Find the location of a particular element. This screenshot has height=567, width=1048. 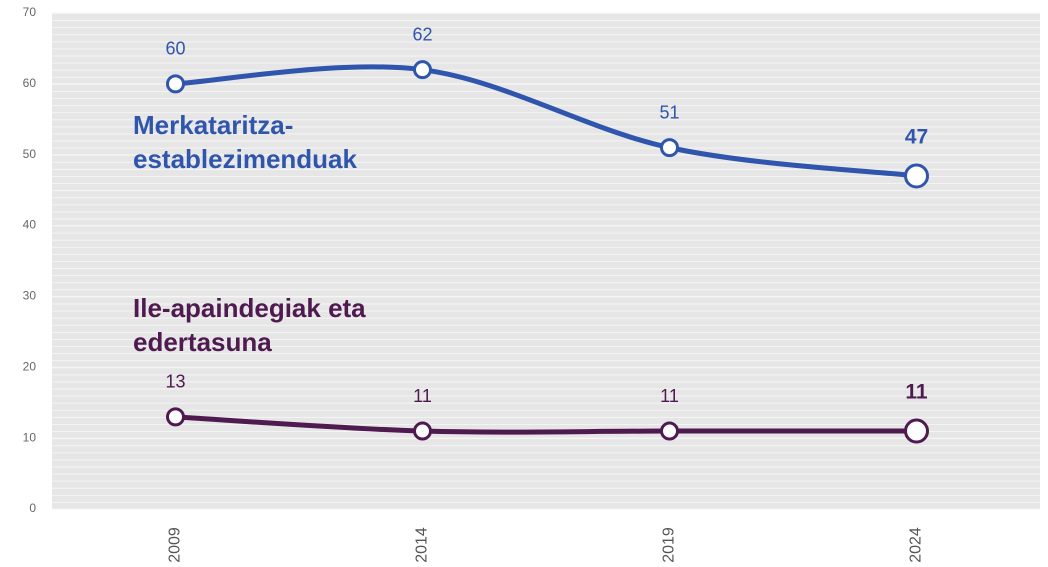

x-tick-label: 2014 is located at coordinates (422, 545).